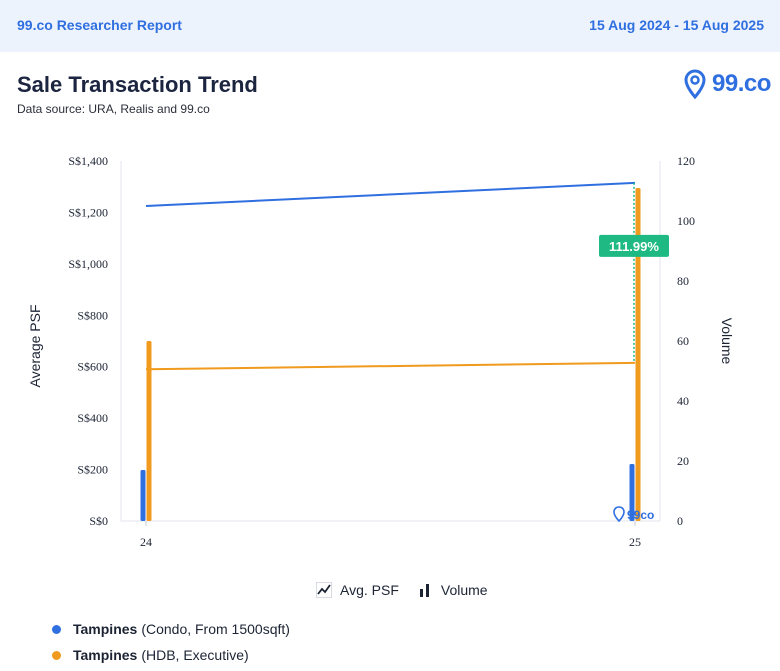 This screenshot has height=671, width=780. Describe the element at coordinates (88, 212) in the screenshot. I see `left-tick-label: S$1,200` at that location.